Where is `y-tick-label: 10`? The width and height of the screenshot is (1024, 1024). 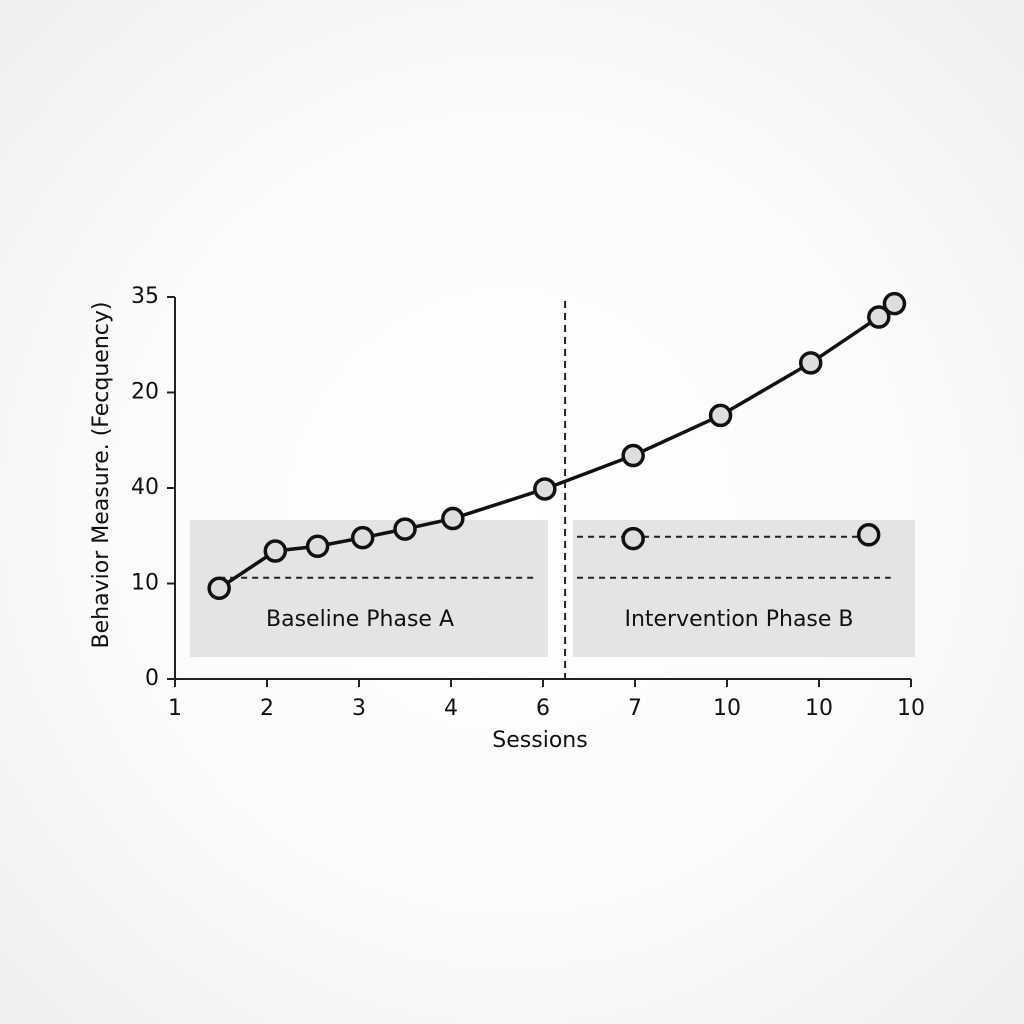
y-tick-label: 10 is located at coordinates (145, 583).